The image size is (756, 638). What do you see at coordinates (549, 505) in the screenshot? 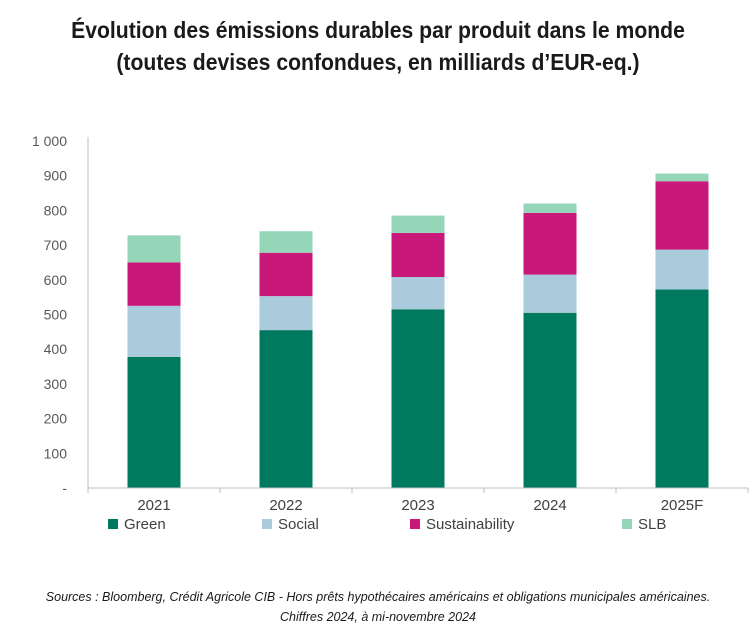
I see `x-tick-label: 2024` at bounding box center [549, 505].